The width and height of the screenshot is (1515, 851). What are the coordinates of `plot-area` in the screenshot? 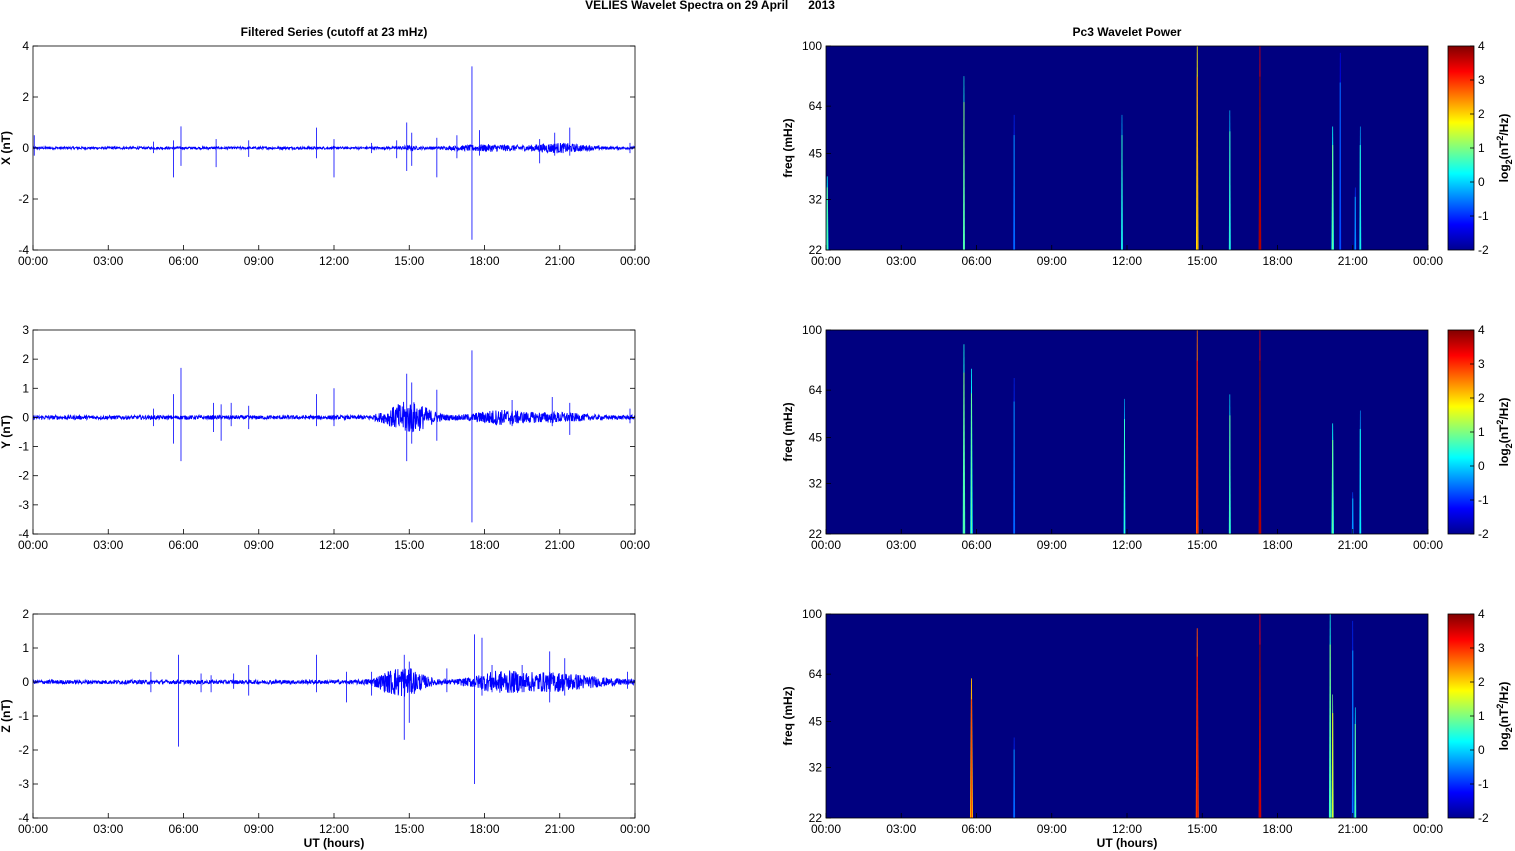 It's located at (334, 716).